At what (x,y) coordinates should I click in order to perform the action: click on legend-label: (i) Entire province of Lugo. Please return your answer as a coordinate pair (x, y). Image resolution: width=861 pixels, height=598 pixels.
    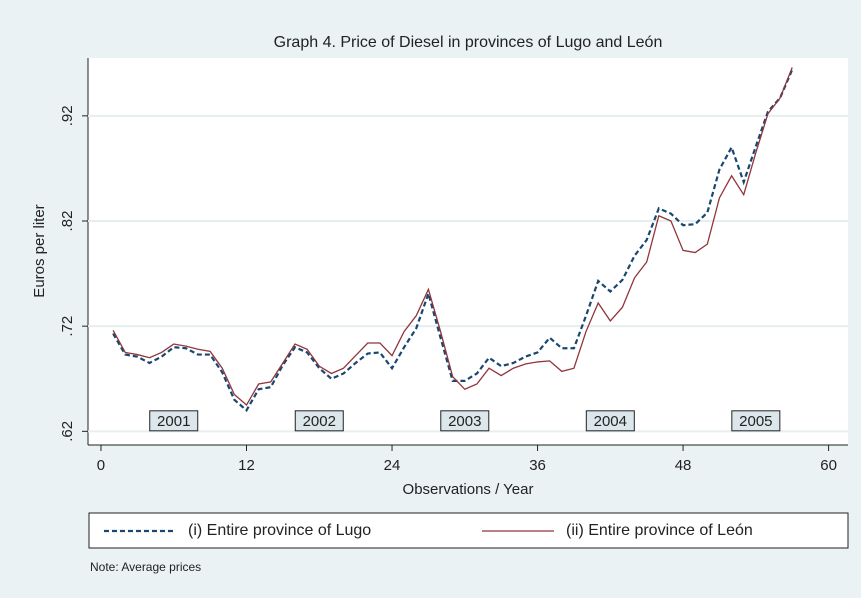
    Looking at the image, I should click on (279, 530).